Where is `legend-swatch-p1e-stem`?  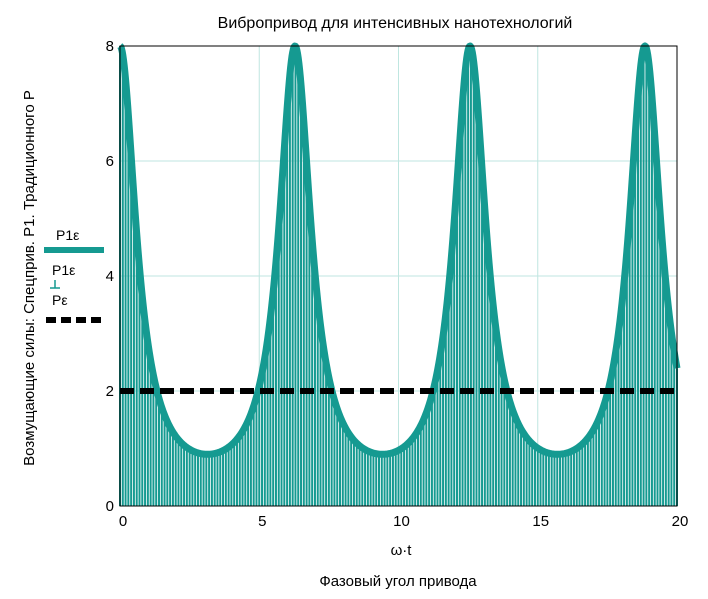
legend-swatch-p1e-stem is located at coordinates (55, 284).